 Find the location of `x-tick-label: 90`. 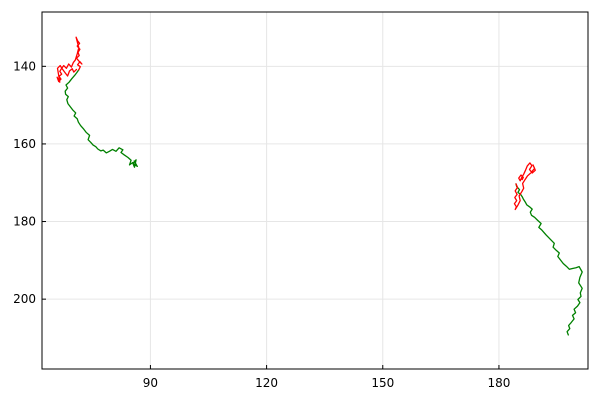

x-tick-label: 90 is located at coordinates (150, 383).